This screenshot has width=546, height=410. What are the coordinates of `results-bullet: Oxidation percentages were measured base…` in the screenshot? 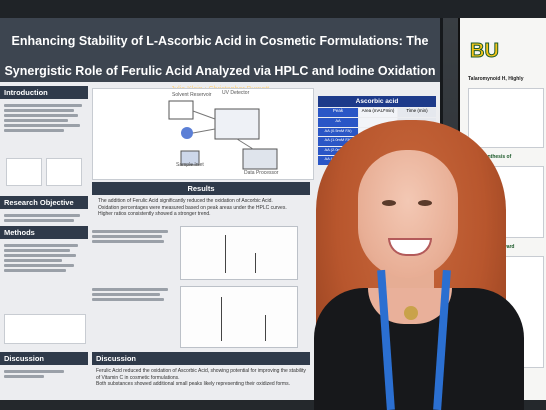 It's located at (192, 207).